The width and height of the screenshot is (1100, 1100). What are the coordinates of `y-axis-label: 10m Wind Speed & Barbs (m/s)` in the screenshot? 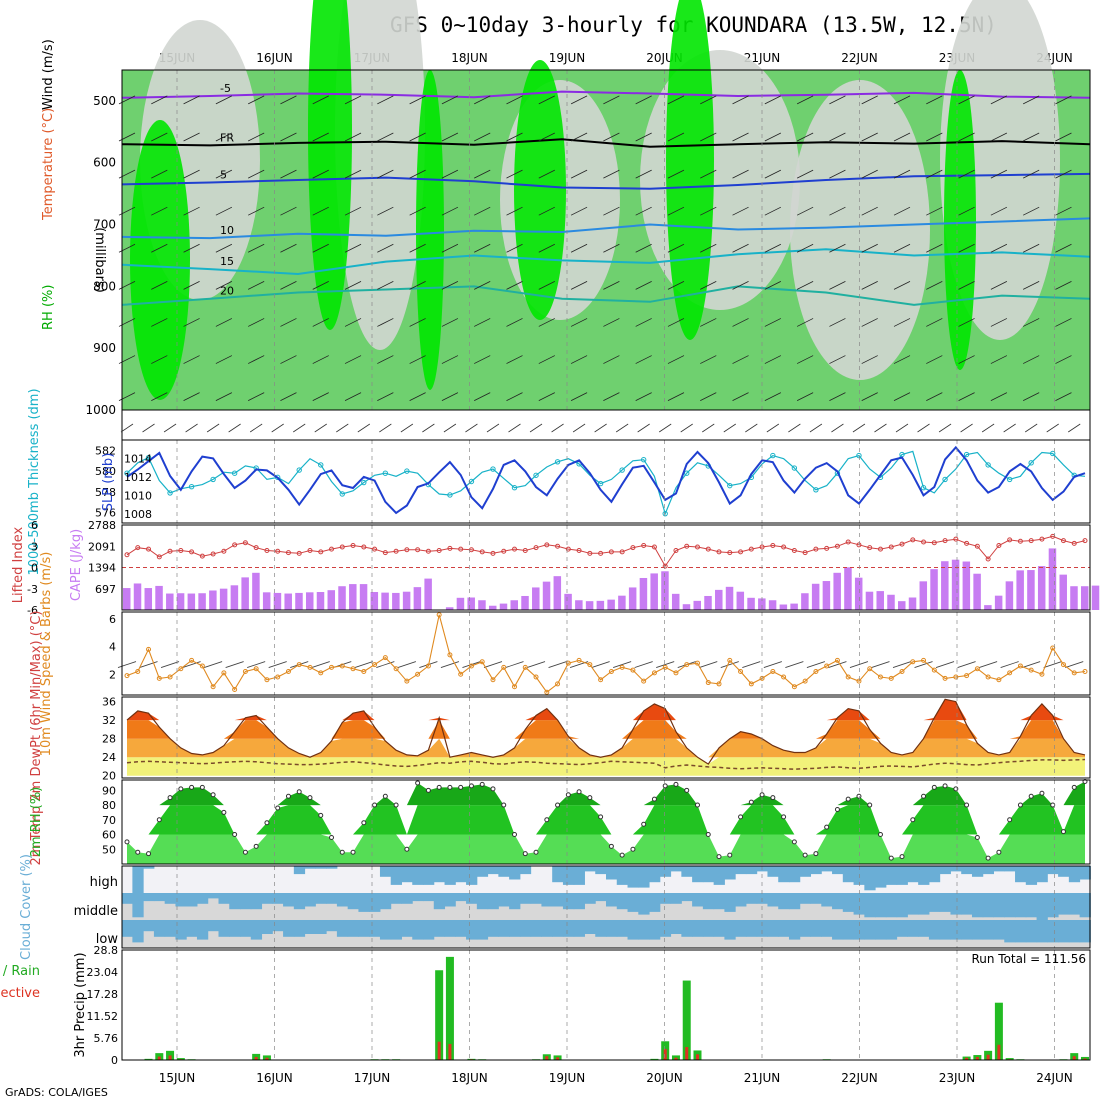 It's located at (46, 654).